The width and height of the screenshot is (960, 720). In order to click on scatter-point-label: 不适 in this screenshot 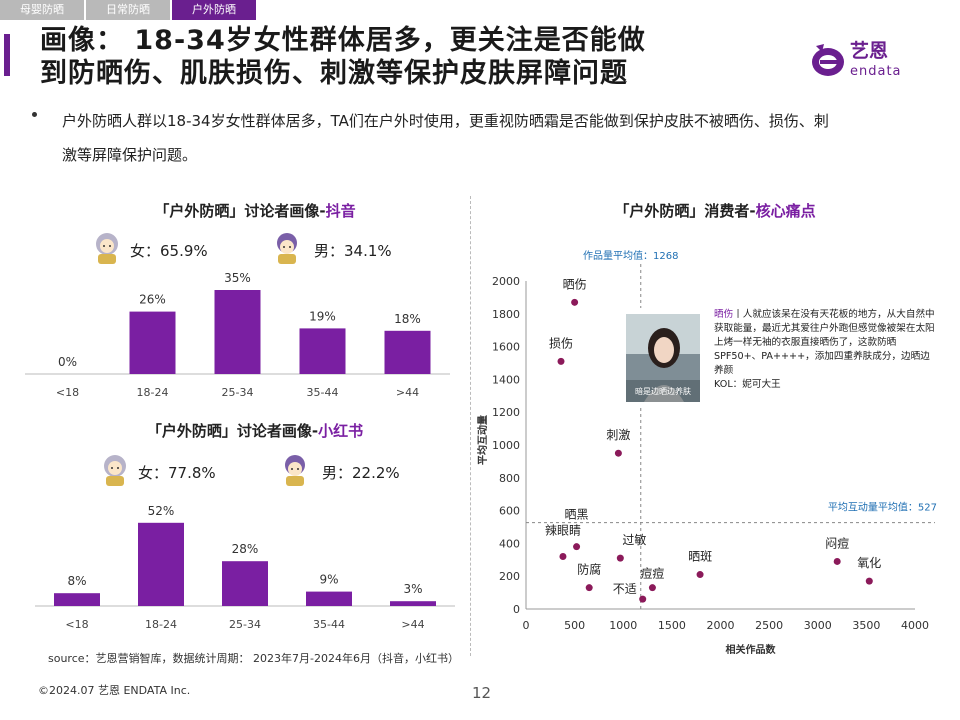, I will do `click(625, 589)`.